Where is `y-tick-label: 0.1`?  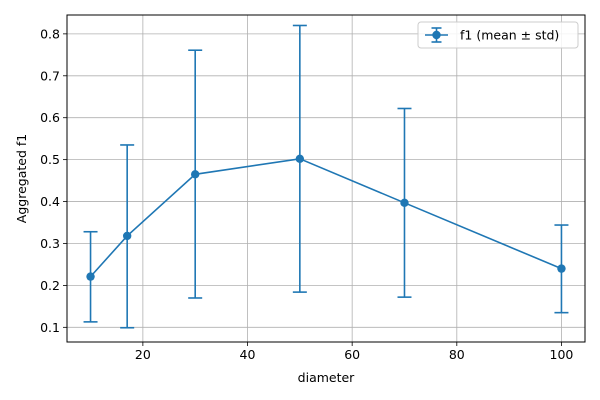
y-tick-label: 0.1 is located at coordinates (50, 327).